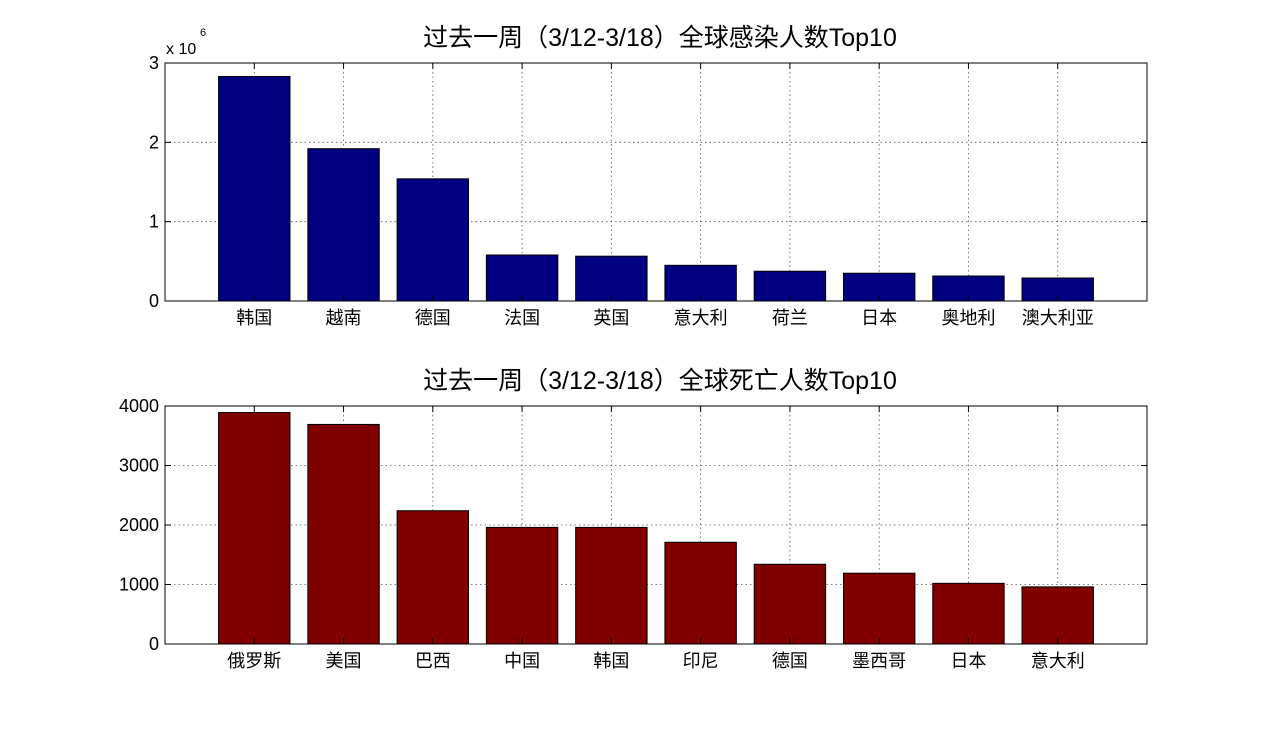  Describe the element at coordinates (344, 661) in the screenshot. I see `deaths-x-tick-label: 美国` at that location.